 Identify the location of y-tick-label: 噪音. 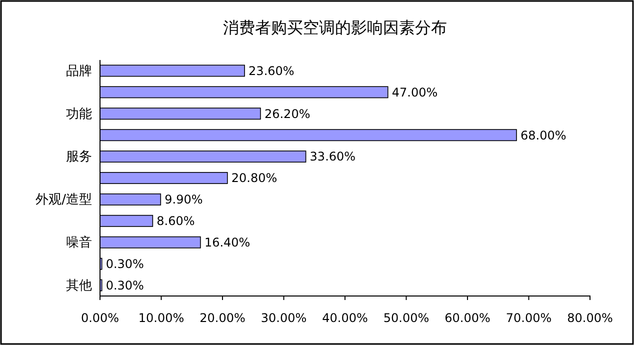
(79, 243).